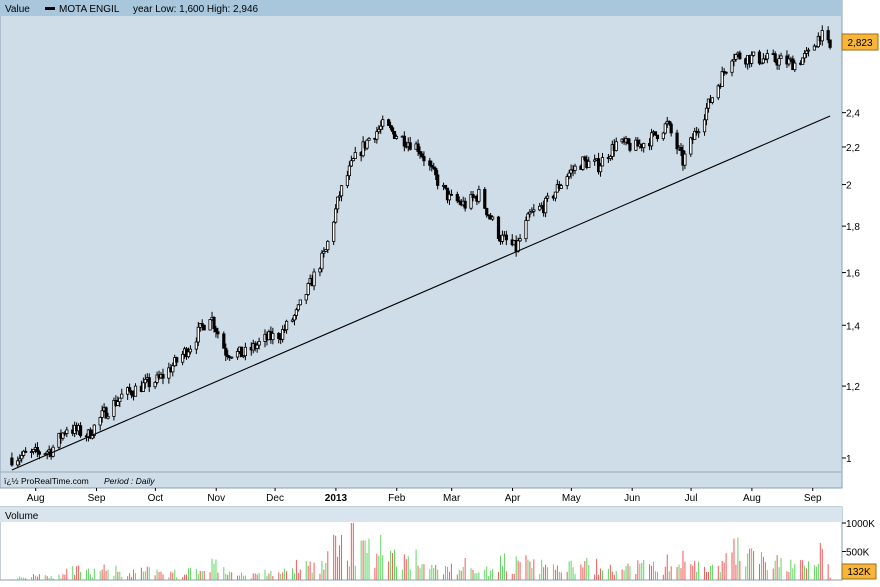  Describe the element at coordinates (860, 524) in the screenshot. I see `volume-tick-label: 1000K` at that location.